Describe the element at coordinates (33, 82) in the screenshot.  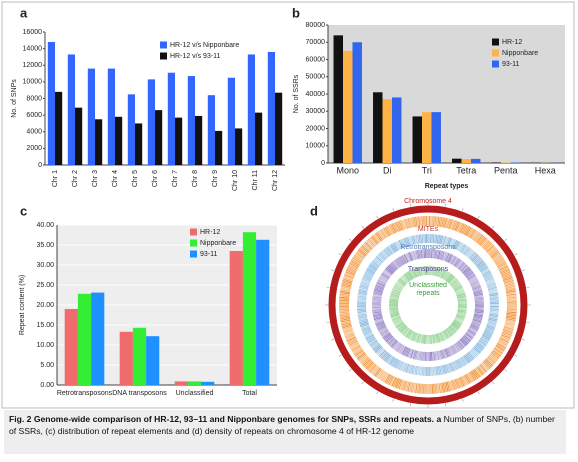
I see `y-tick-label: 10000` at that location.